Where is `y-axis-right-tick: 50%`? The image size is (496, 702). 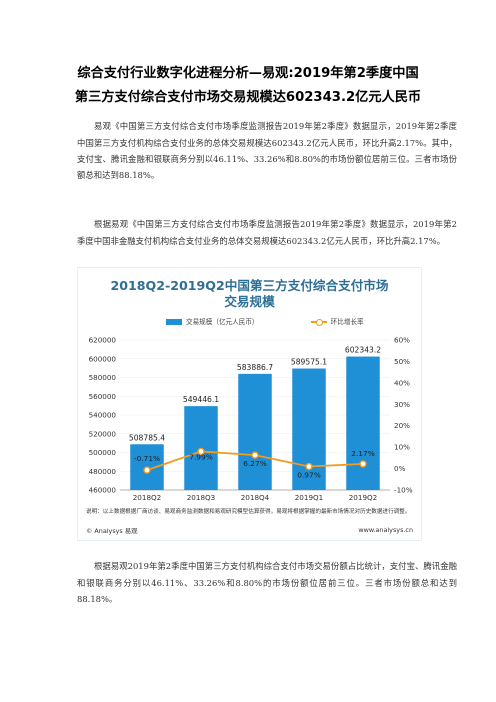 y-axis-right-tick: 50% is located at coordinates (402, 361).